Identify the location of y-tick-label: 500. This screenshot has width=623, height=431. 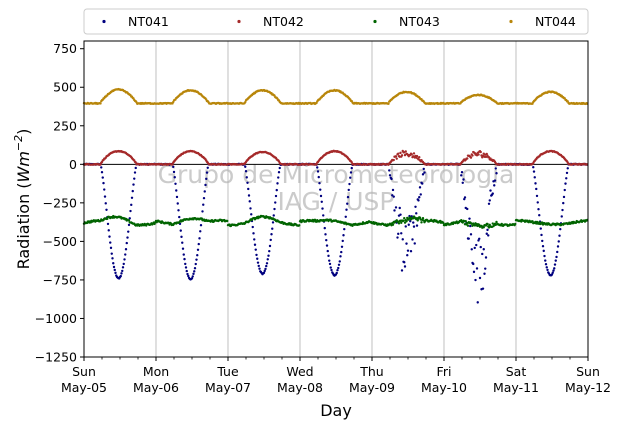
(65, 87).